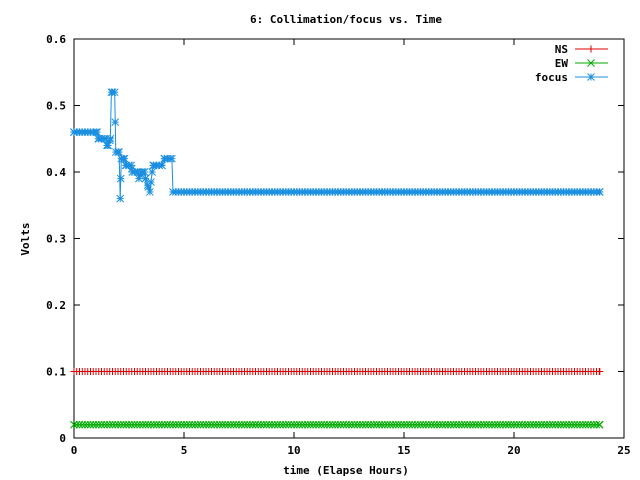 The image size is (640, 480). Describe the element at coordinates (62, 438) in the screenshot. I see `y-tick-label: 0` at that location.